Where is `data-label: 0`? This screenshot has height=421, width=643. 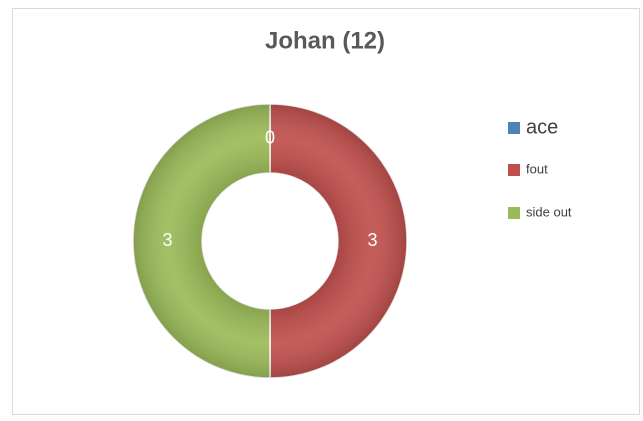 data-label: 0 is located at coordinates (270, 137).